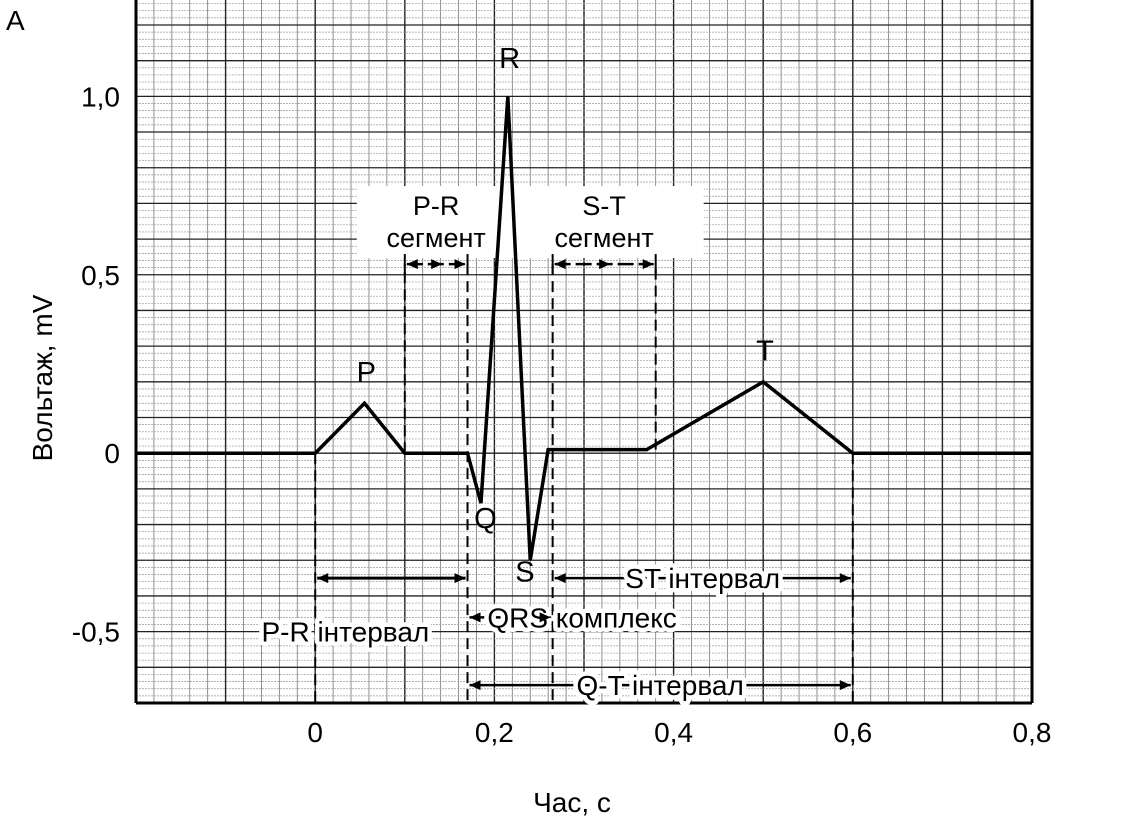  What do you see at coordinates (660, 685) in the screenshot?
I see `qt-interval-label: Q-T інтервал` at bounding box center [660, 685].